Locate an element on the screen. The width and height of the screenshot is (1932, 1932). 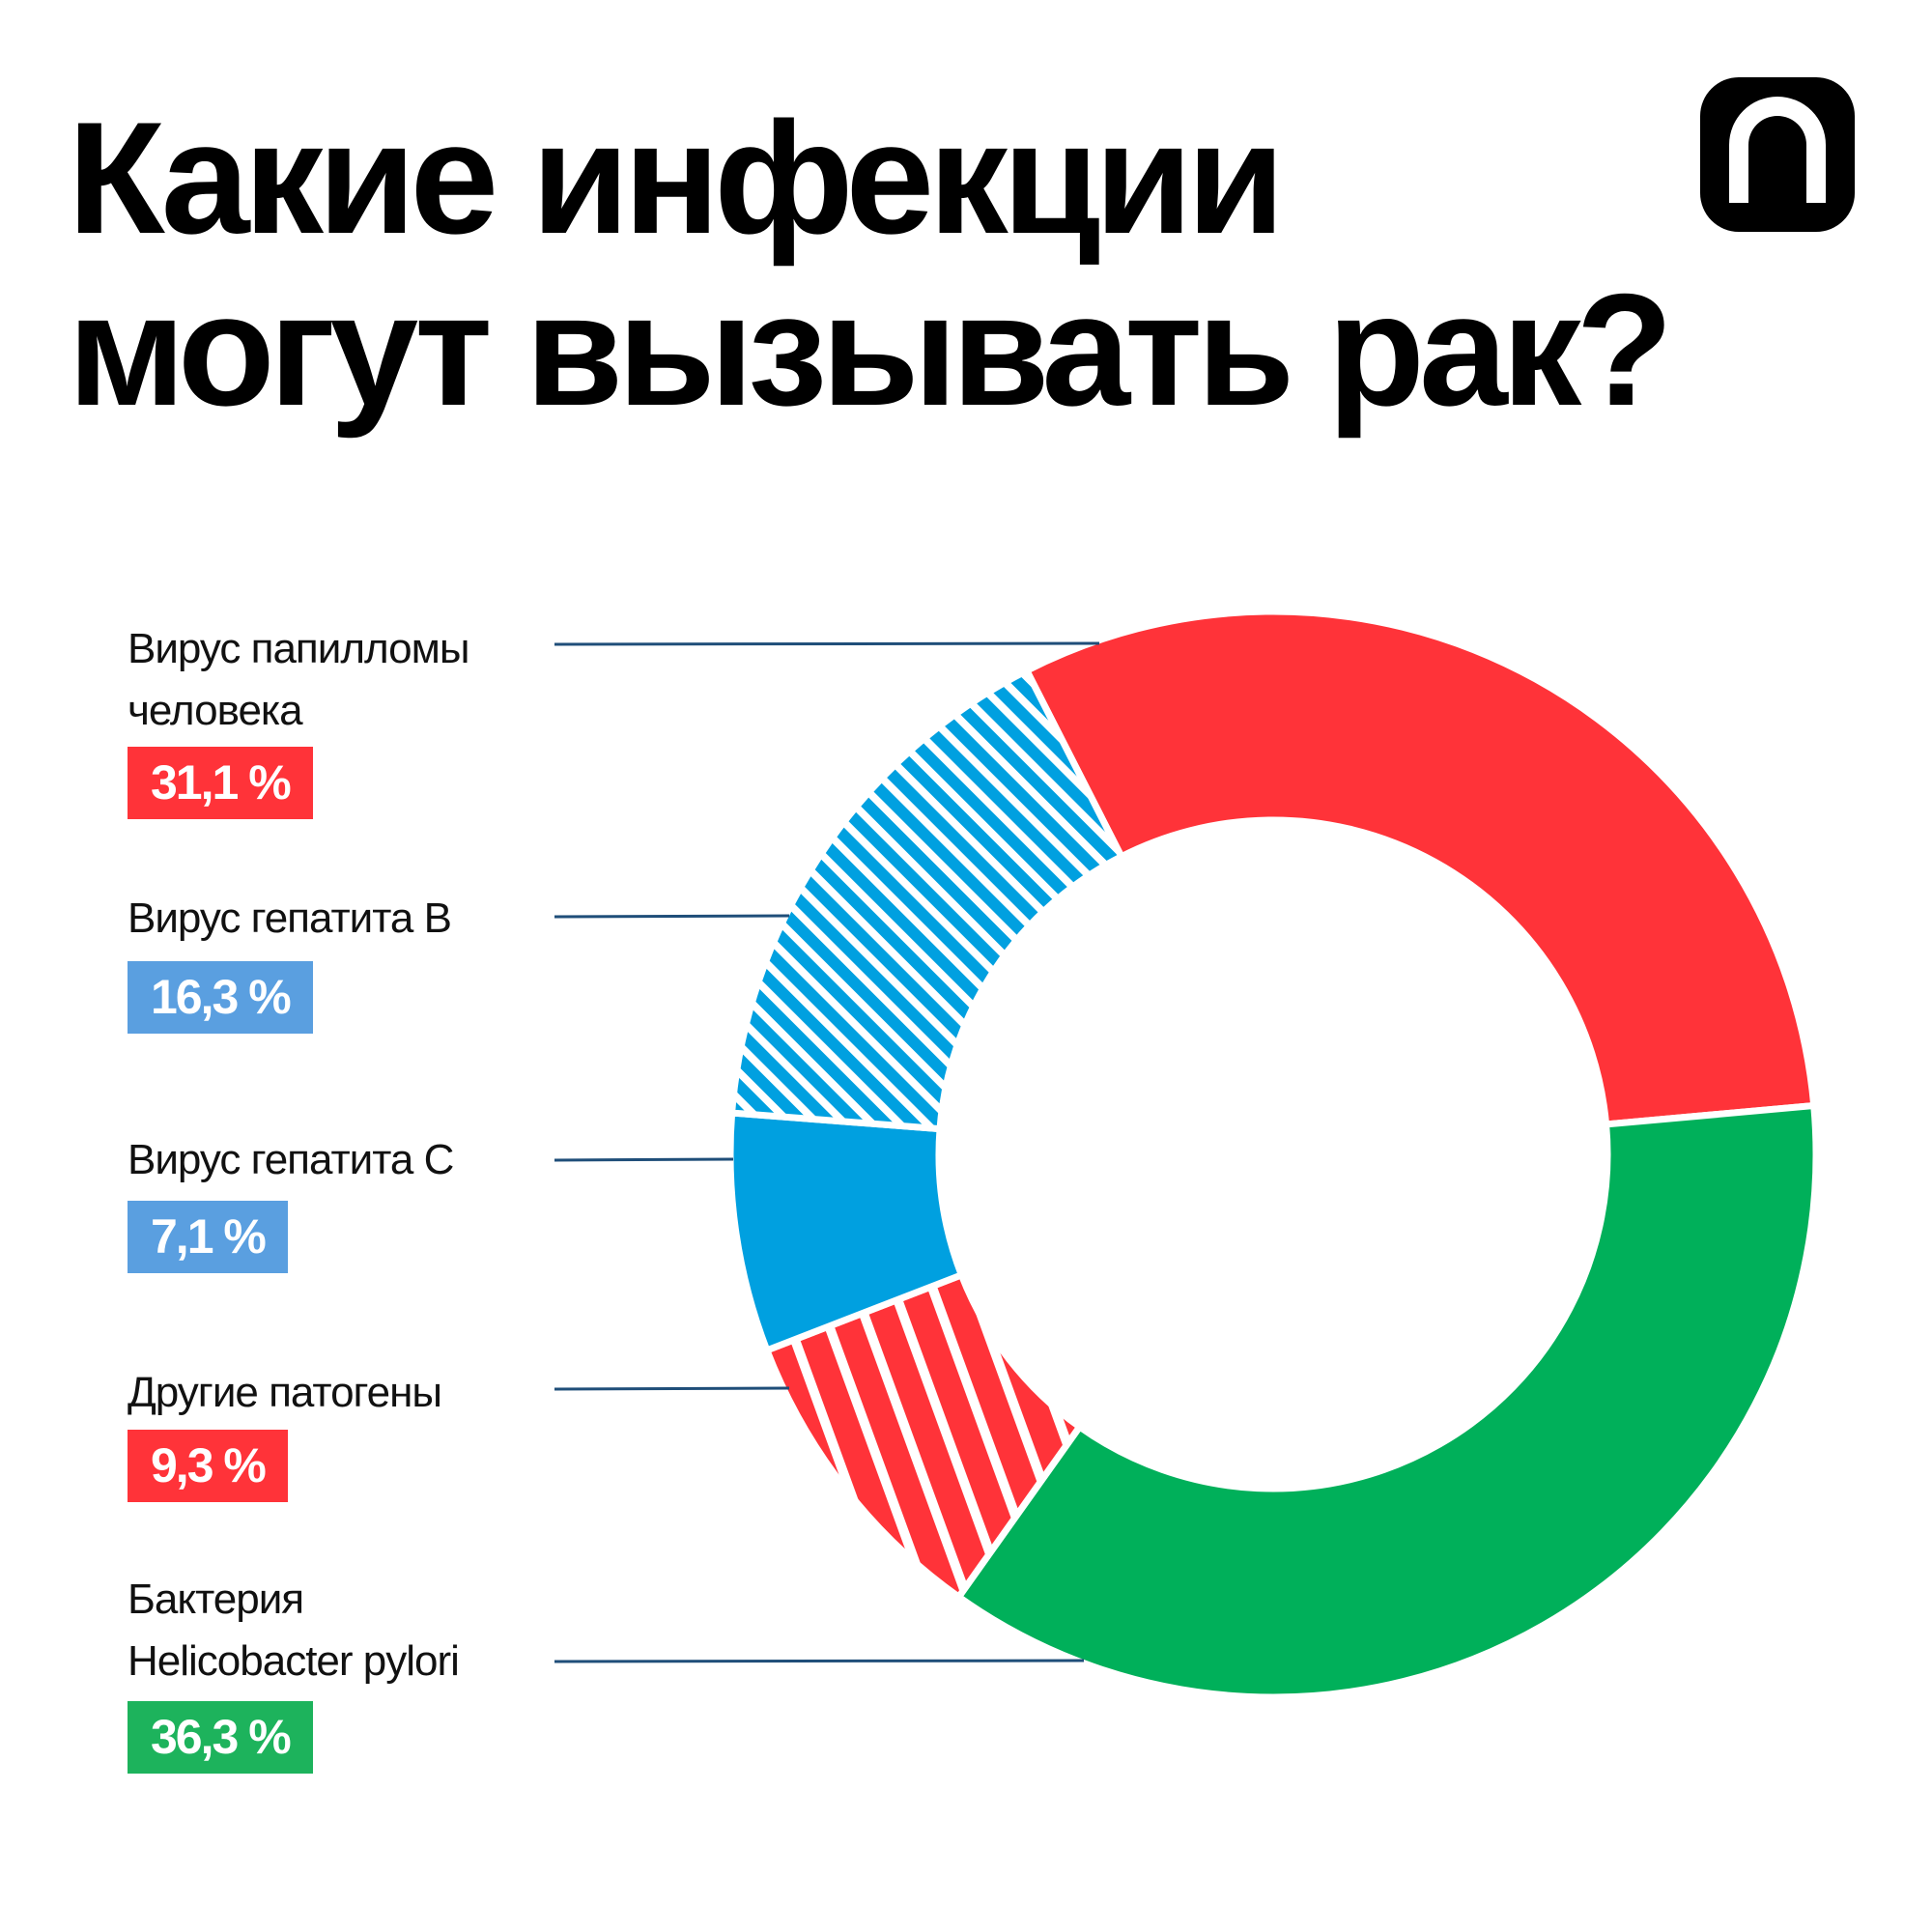
value-badge-hpylori: 36,3 % is located at coordinates (220, 1737).